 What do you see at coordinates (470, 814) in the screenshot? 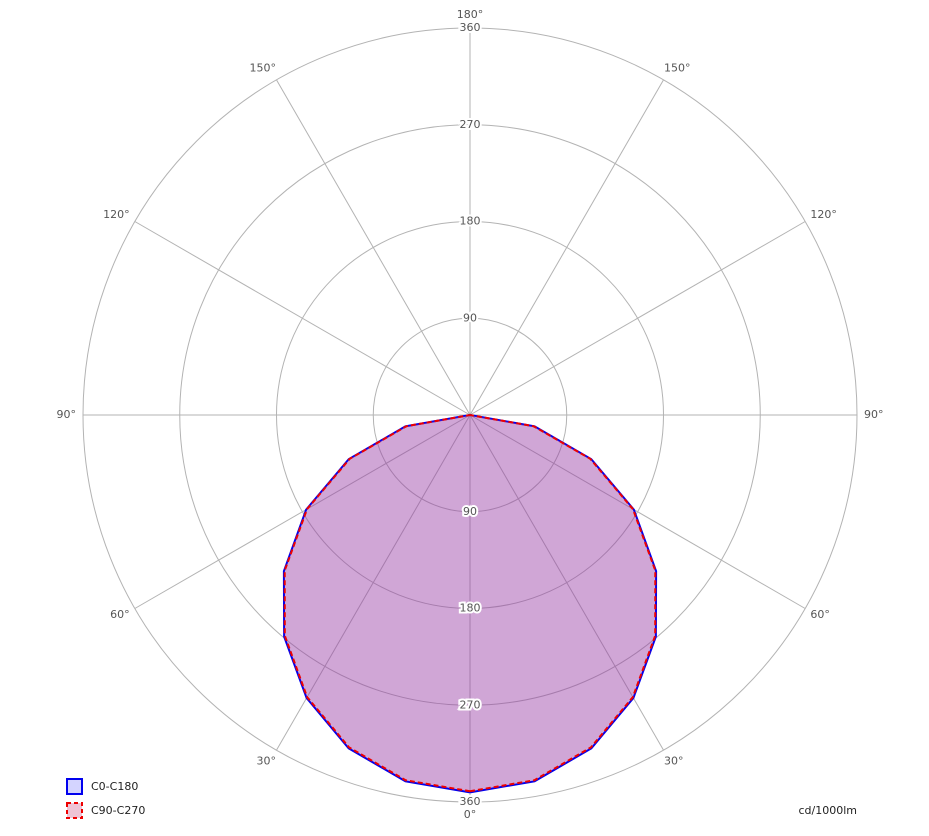
I see `angle-label: 0°` at bounding box center [470, 814].